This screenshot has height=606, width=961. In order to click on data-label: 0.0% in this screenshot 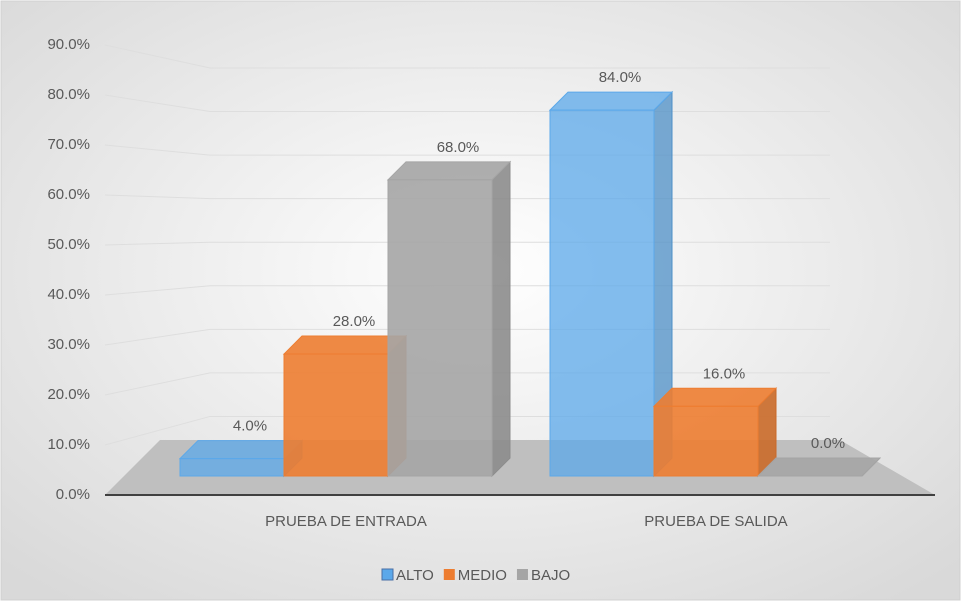, I will do `click(828, 443)`.